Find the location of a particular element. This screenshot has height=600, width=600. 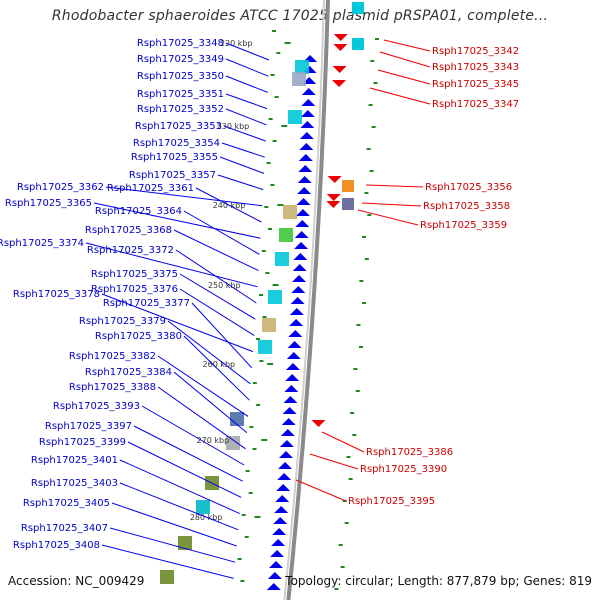

backbone-shadow is located at coordinates (304, 300).